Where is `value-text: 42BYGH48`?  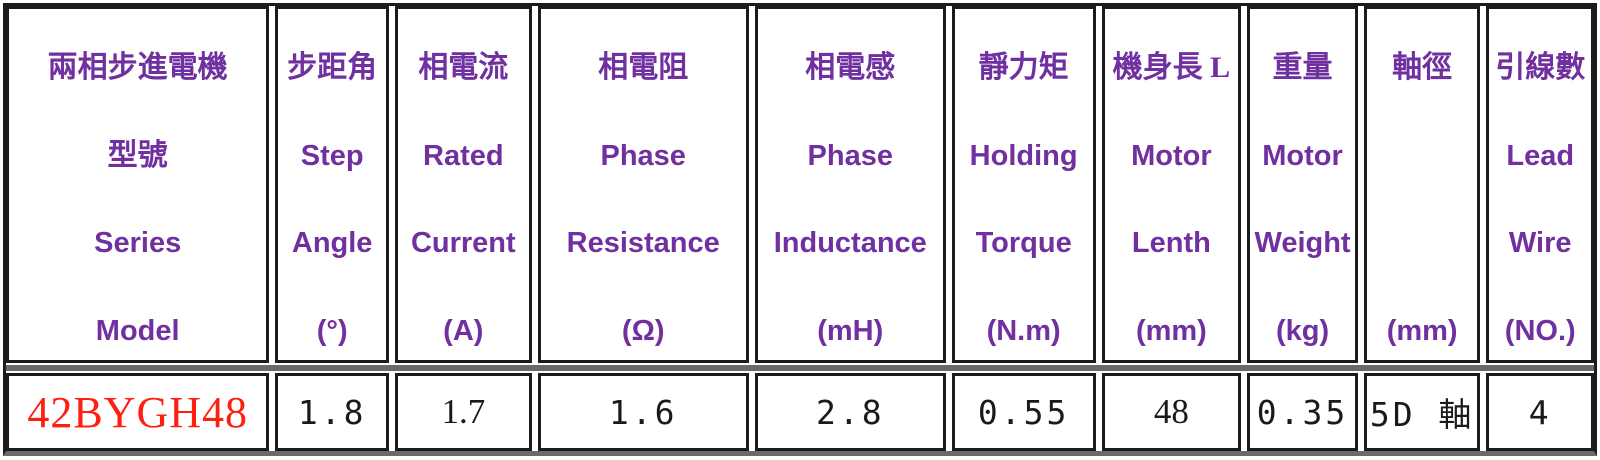
value-text: 42BYGH48 is located at coordinates (138, 412).